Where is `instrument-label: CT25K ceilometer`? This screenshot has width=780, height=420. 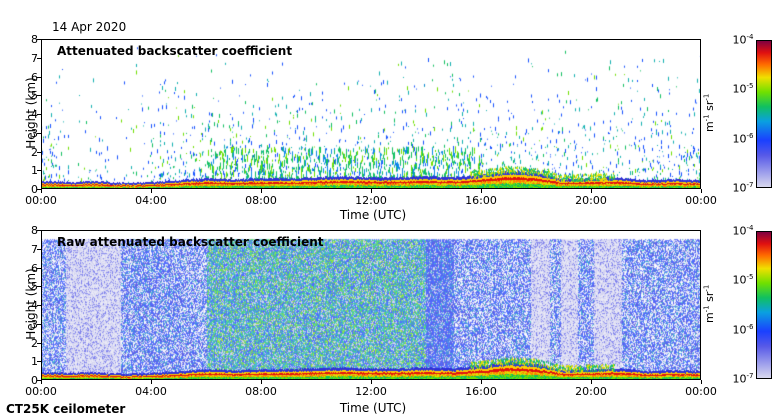
instrument-label: CT25K ceilometer is located at coordinates (66, 409).